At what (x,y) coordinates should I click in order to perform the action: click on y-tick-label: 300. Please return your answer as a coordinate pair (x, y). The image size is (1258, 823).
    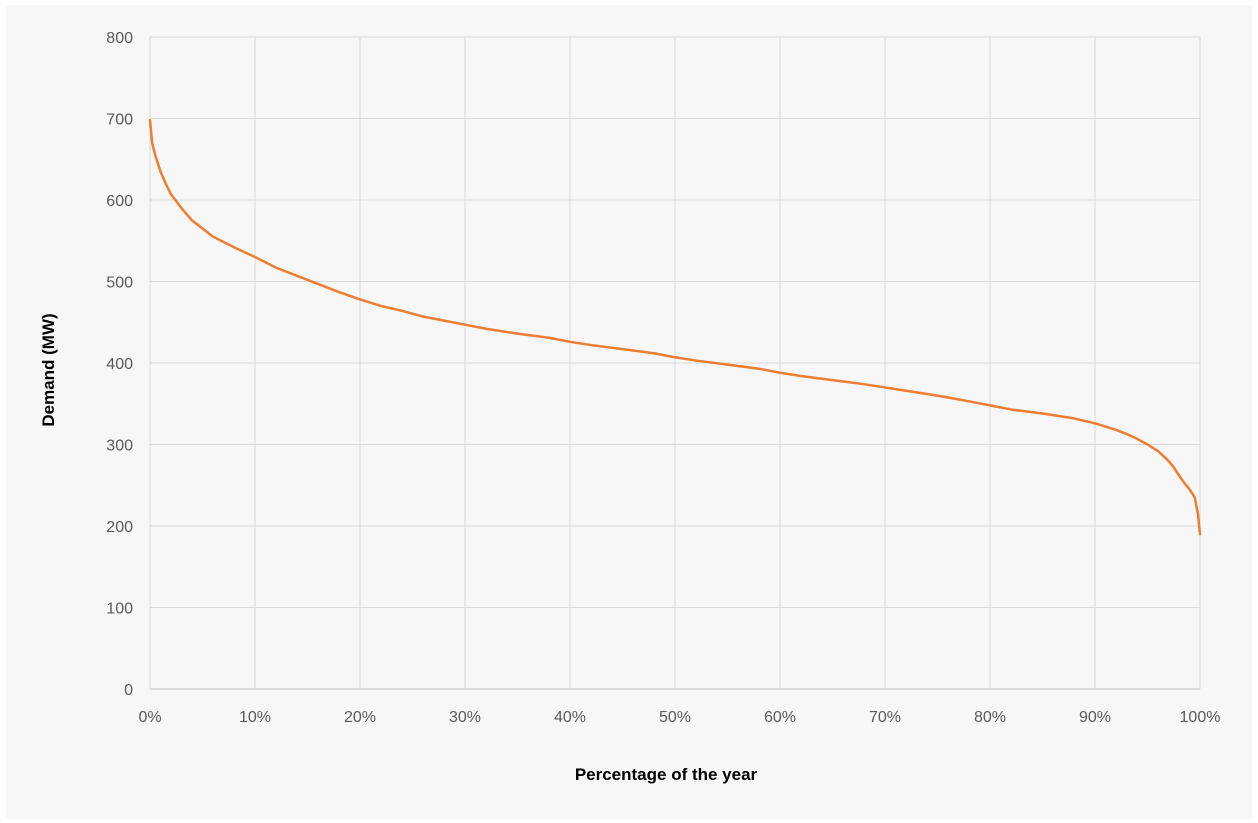
    Looking at the image, I should click on (119, 446).